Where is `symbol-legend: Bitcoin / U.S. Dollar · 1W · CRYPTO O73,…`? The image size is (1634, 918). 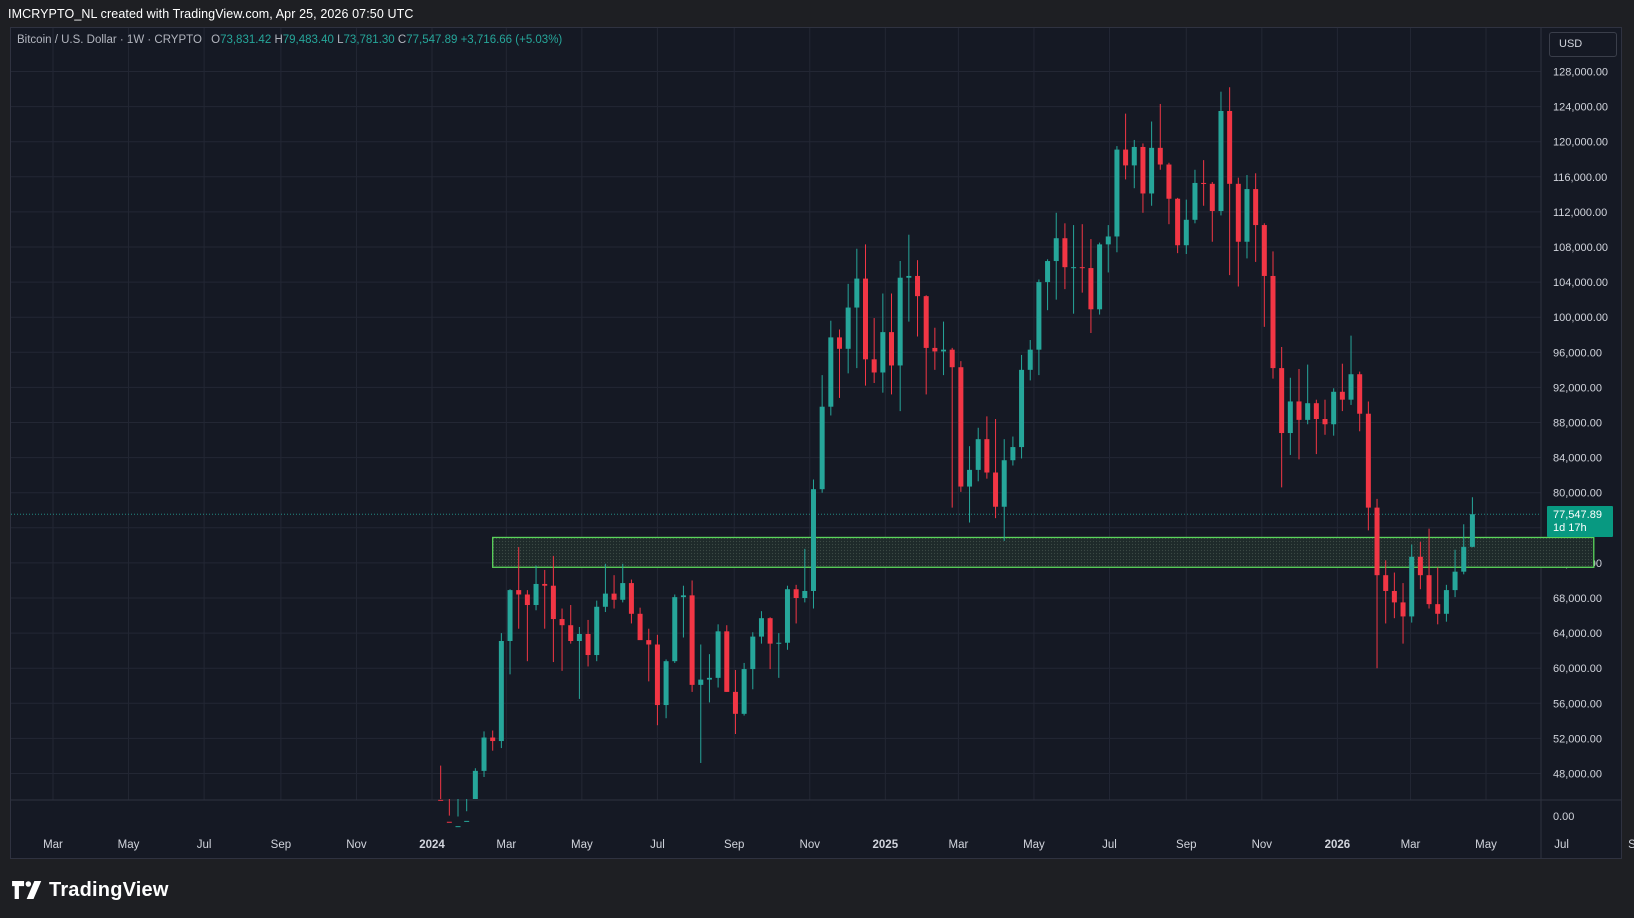 symbol-legend: Bitcoin / U.S. Dollar · 1W · CRYPTO O73,… is located at coordinates (289, 40).